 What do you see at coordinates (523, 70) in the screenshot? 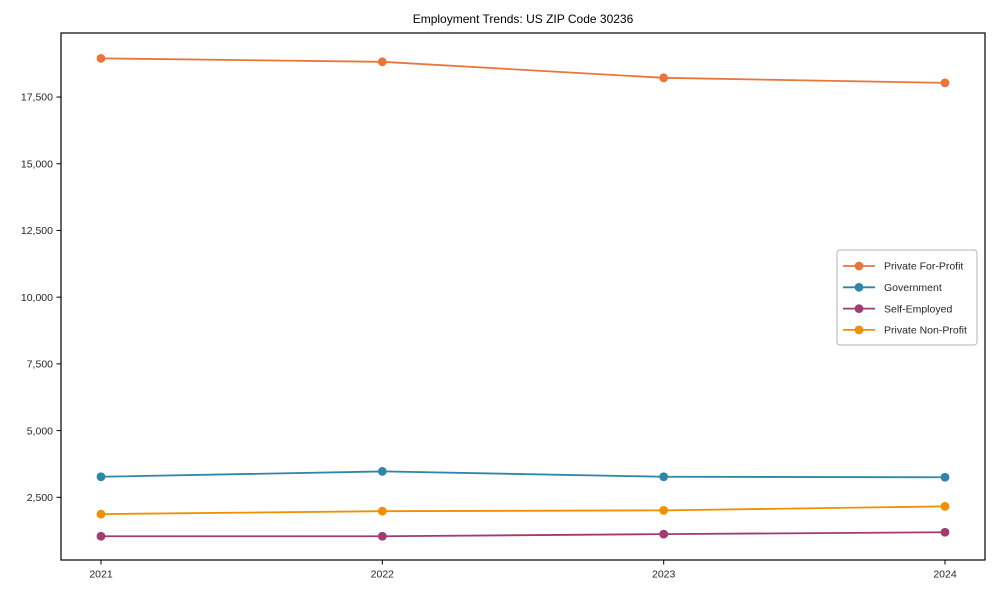
I see `series-line-private-for-profit` at bounding box center [523, 70].